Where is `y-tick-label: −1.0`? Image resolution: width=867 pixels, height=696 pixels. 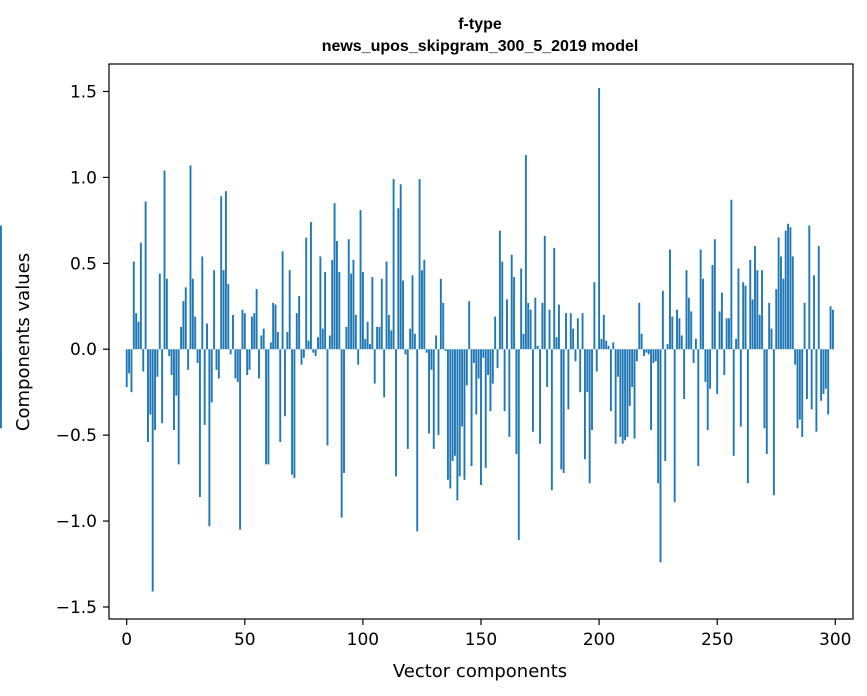
y-tick-label: −1.0 is located at coordinates (76, 522).